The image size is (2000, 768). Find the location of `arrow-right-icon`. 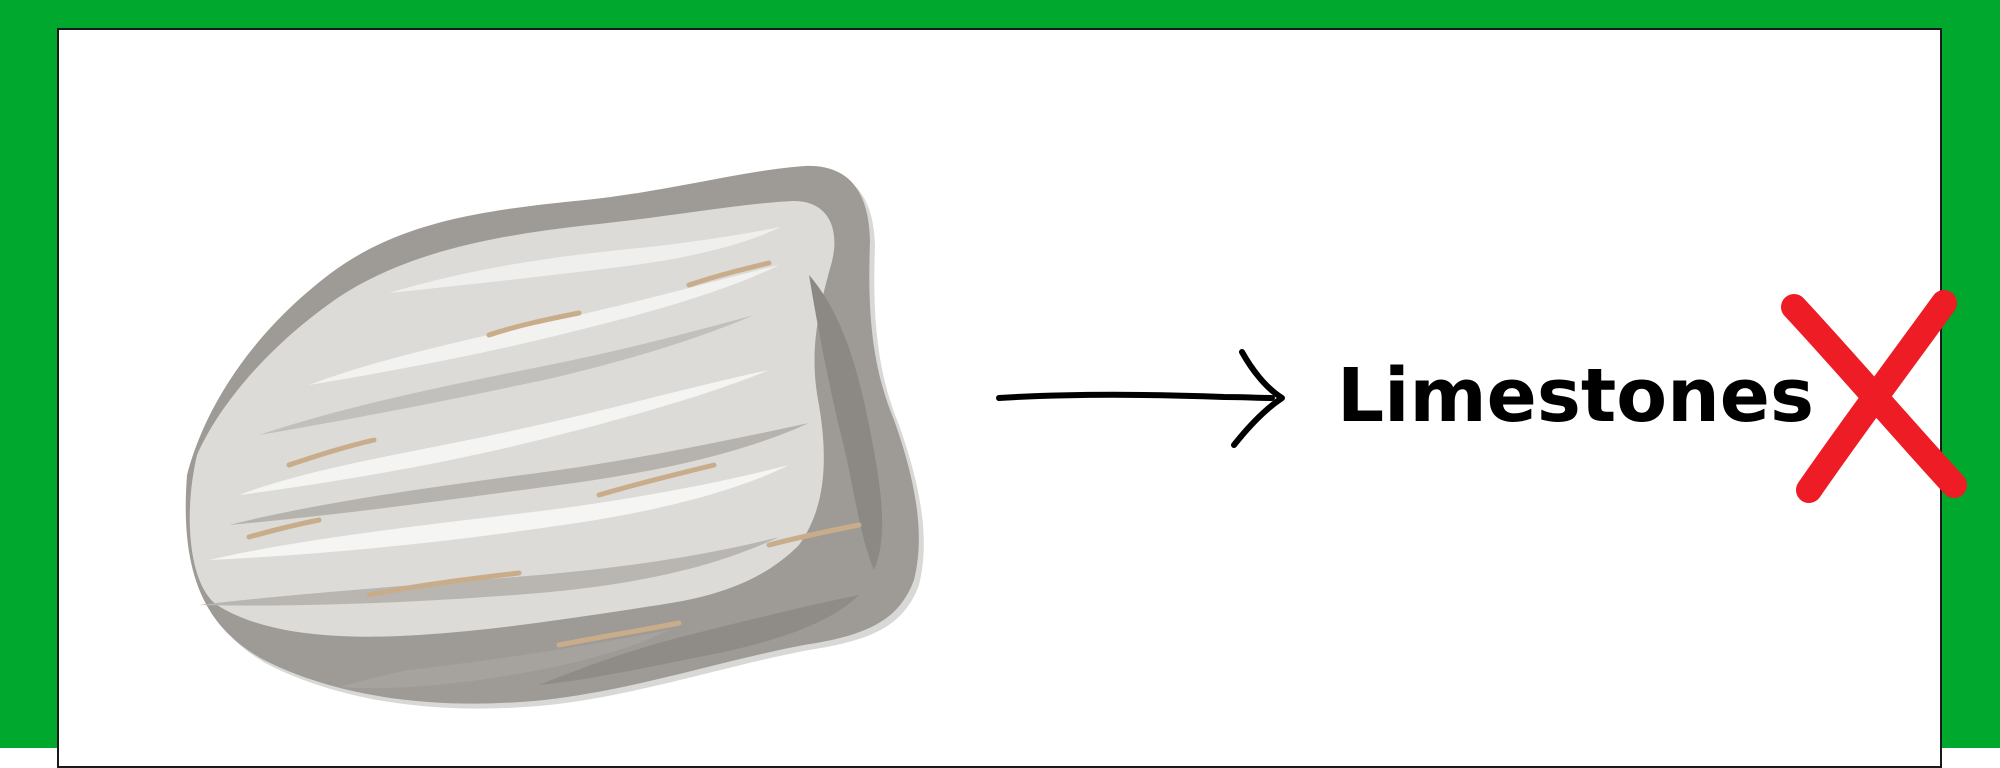

arrow-right-icon is located at coordinates (1140, 398).